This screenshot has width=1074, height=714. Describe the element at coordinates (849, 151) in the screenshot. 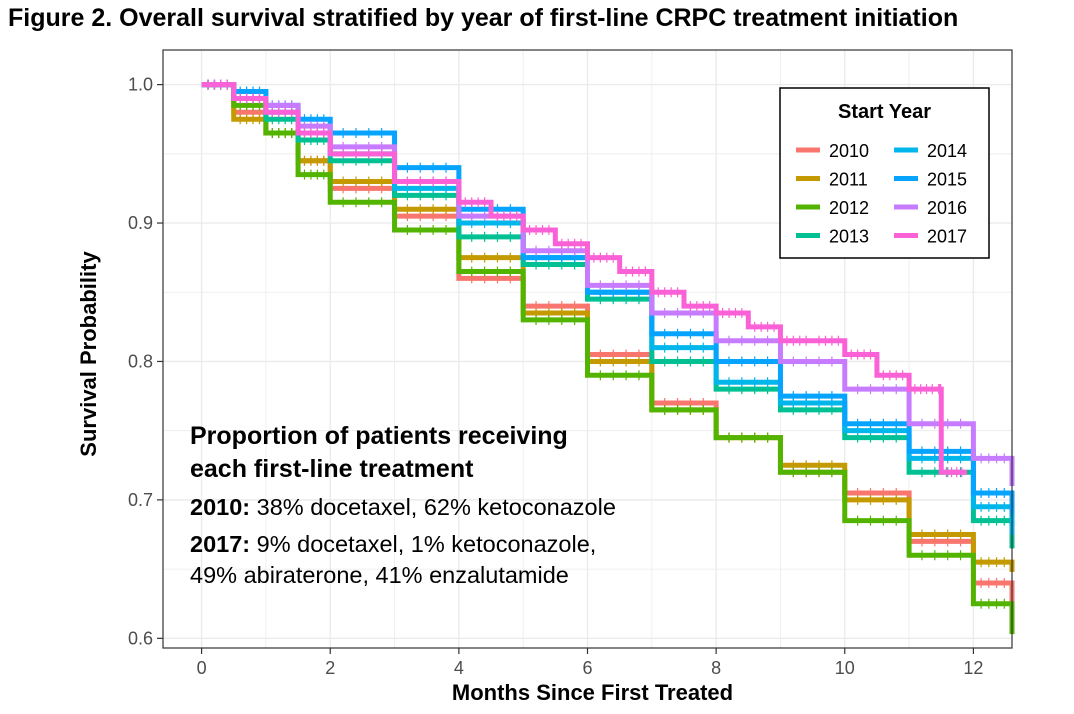

I see `legend-label-2010: 2010` at that location.